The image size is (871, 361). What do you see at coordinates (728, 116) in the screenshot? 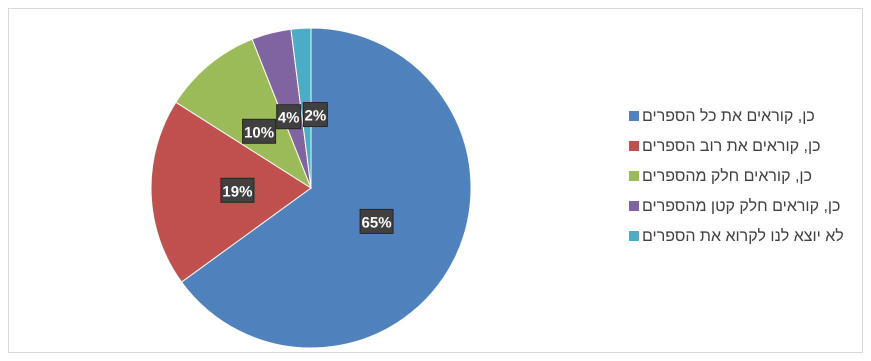
I see `legend-label: כן, קוראים את כל הספרים` at bounding box center [728, 116].